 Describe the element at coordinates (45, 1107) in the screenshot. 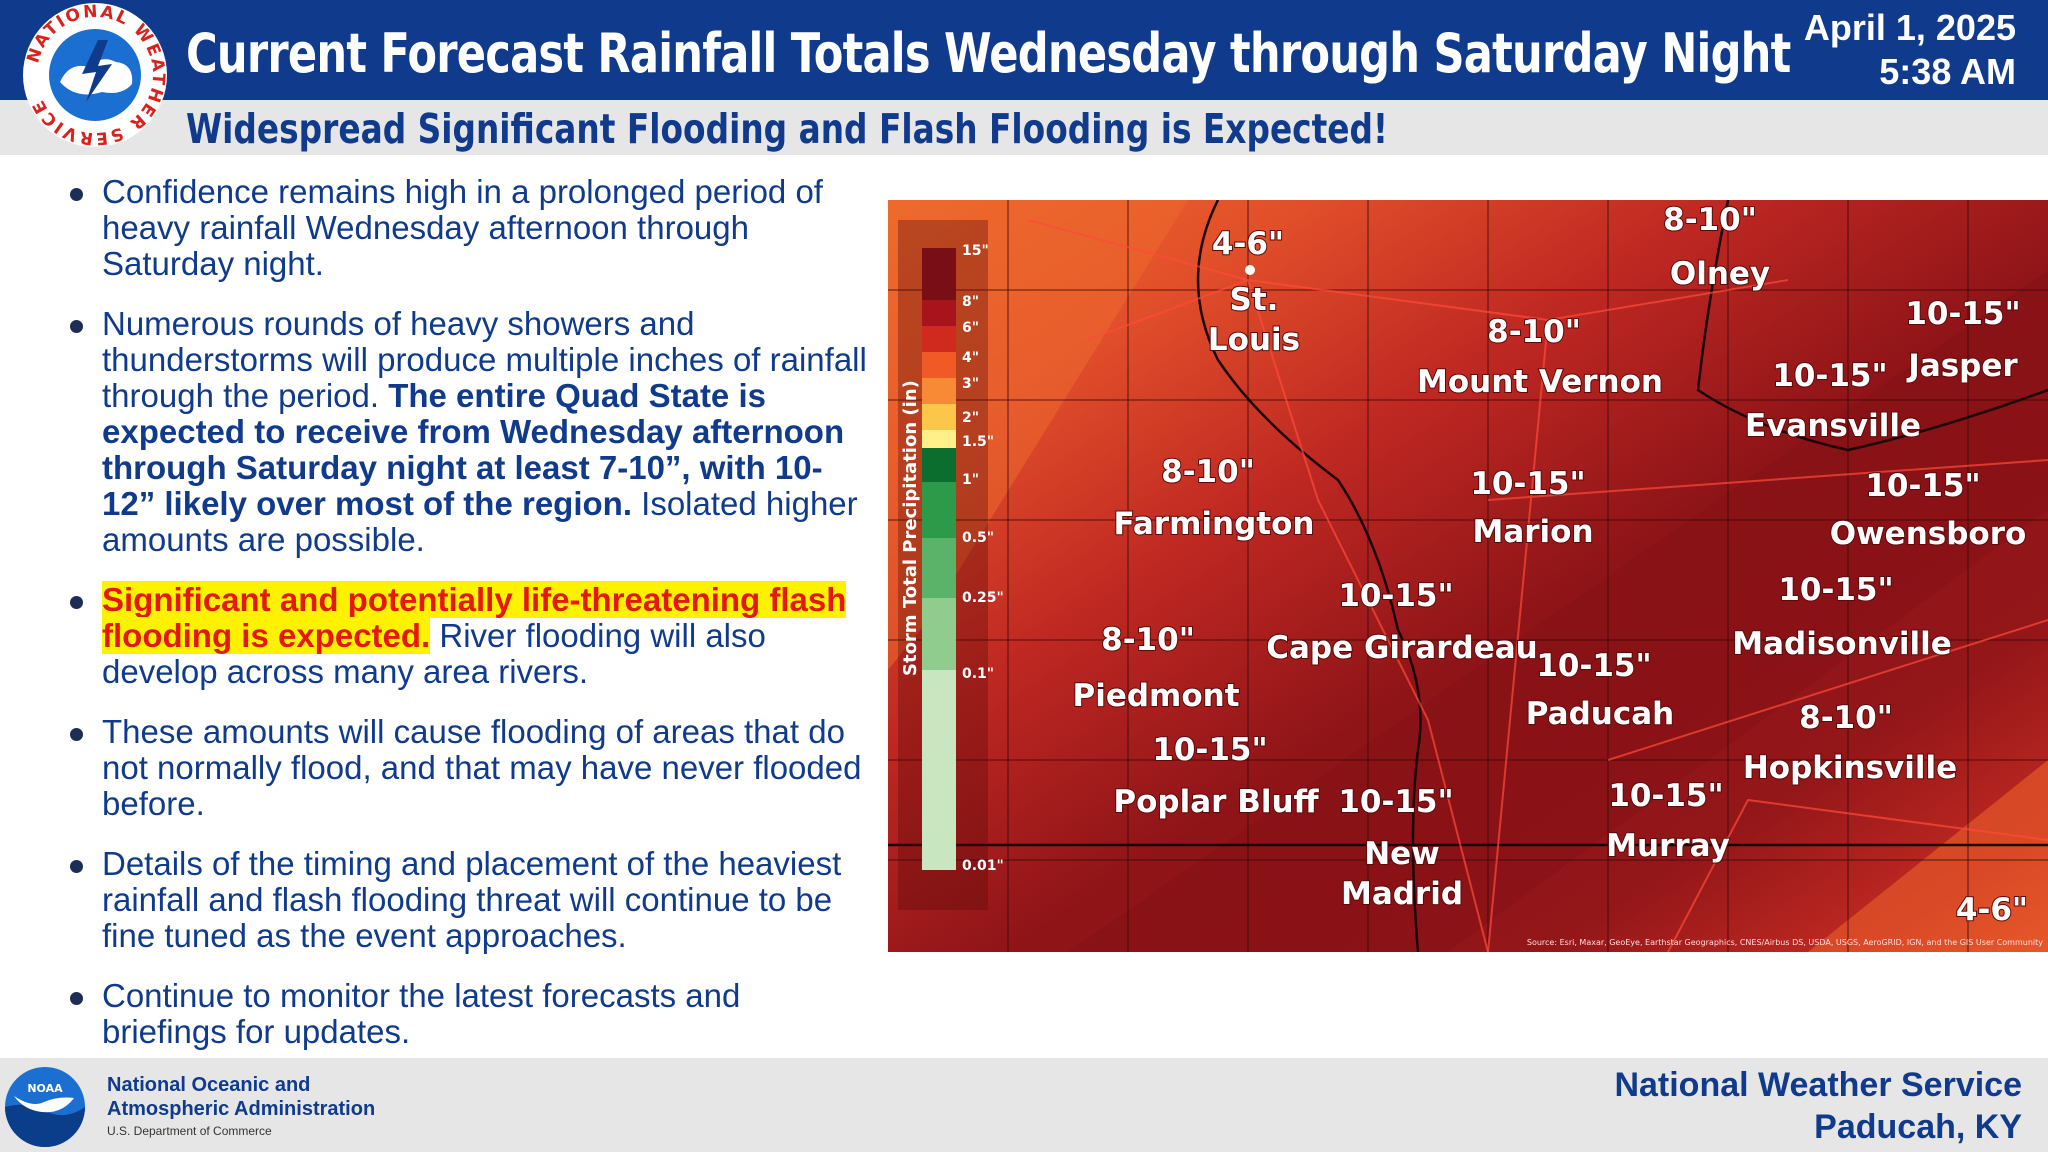

I see `noaa-logo: NOAA` at that location.